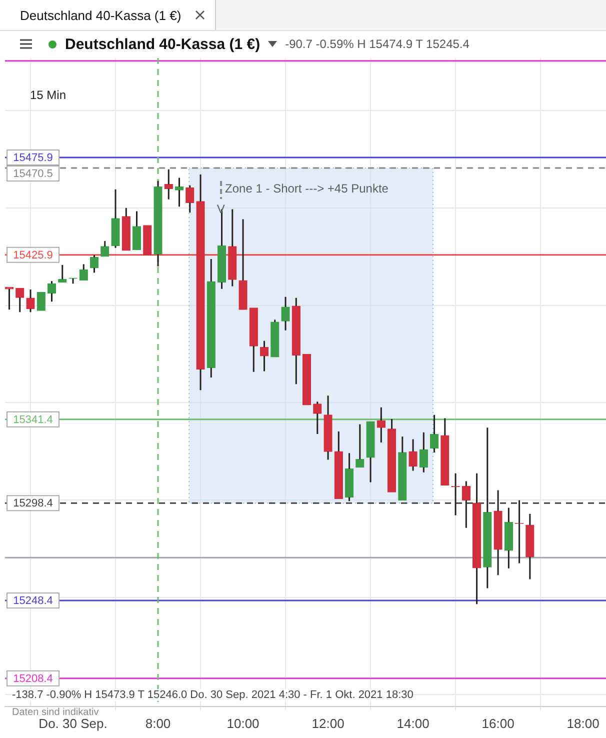 The height and width of the screenshot is (738, 606). I want to click on x-tick-label: 12:00, so click(328, 723).